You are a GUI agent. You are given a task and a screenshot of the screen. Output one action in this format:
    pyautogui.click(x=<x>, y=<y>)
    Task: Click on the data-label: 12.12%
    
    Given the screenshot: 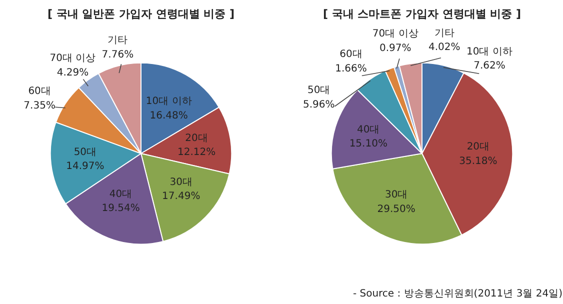 What is the action you would take?
    pyautogui.click(x=196, y=152)
    